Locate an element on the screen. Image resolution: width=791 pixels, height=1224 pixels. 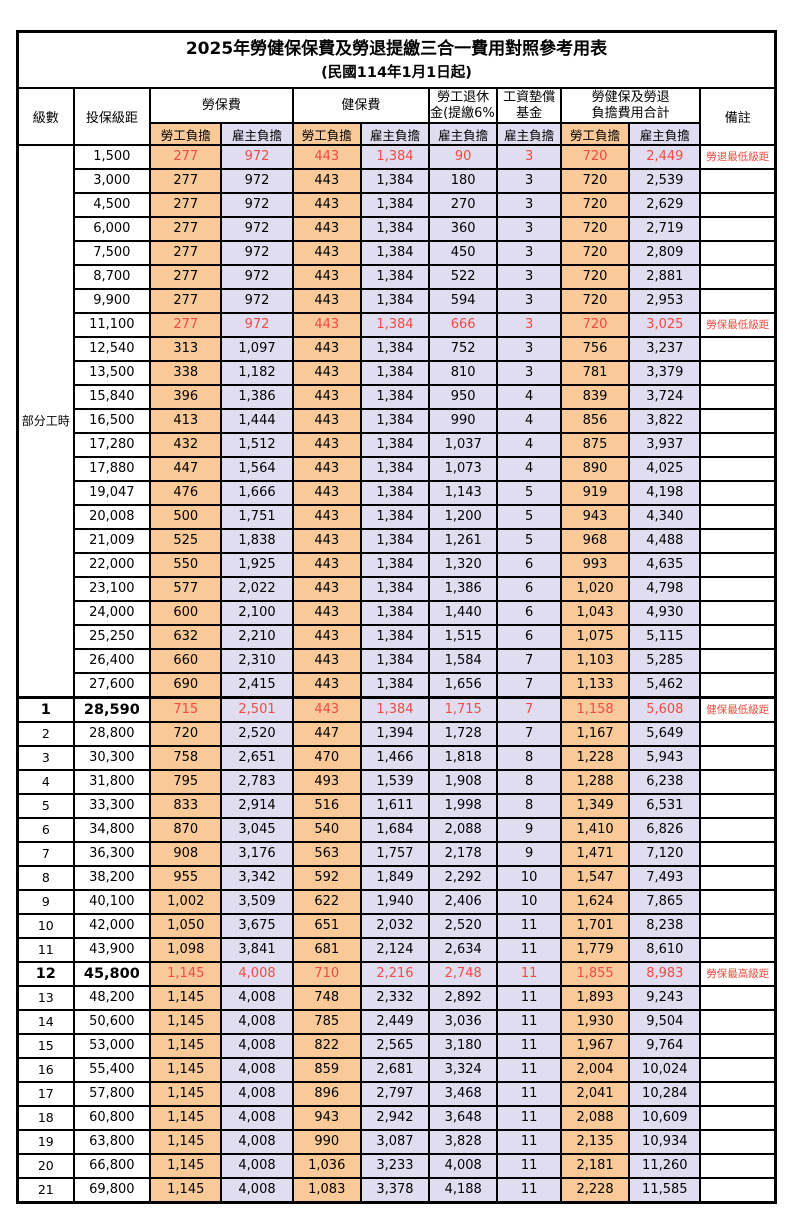
table-row: 17,880 447 1,564 443 1,384 1,073 4 890 4,025 is located at coordinates (397, 469).